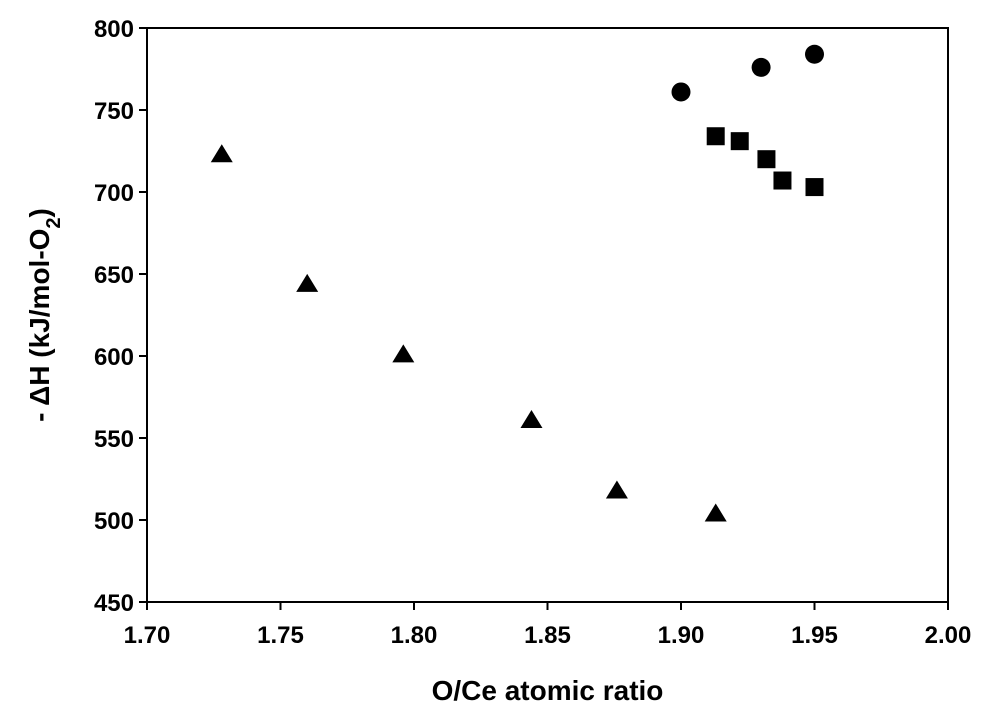 This screenshot has height=713, width=985. What do you see at coordinates (814, 635) in the screenshot?
I see `x-tick-label: 1.95` at bounding box center [814, 635].